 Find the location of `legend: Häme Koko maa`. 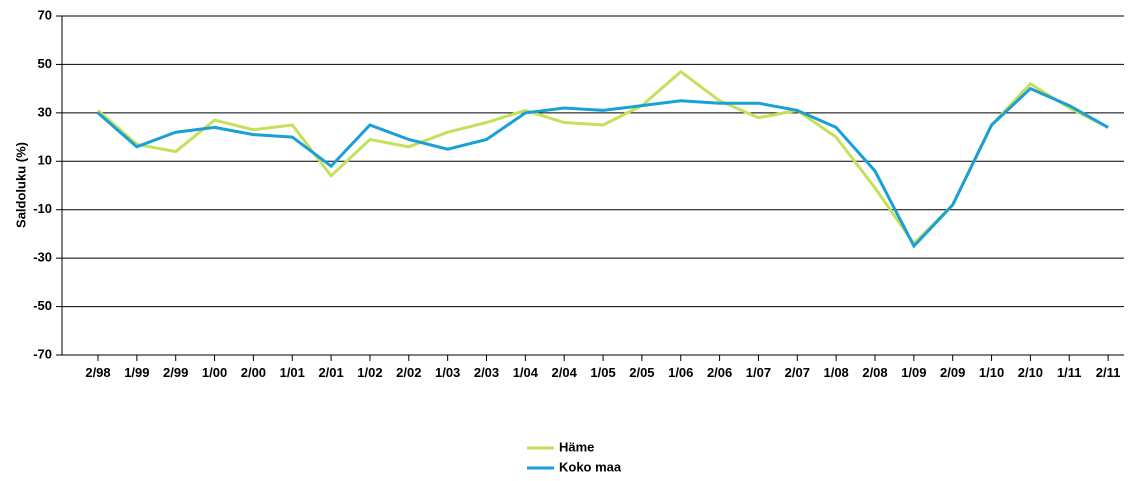

legend: Häme Koko maa is located at coordinates (574, 456).